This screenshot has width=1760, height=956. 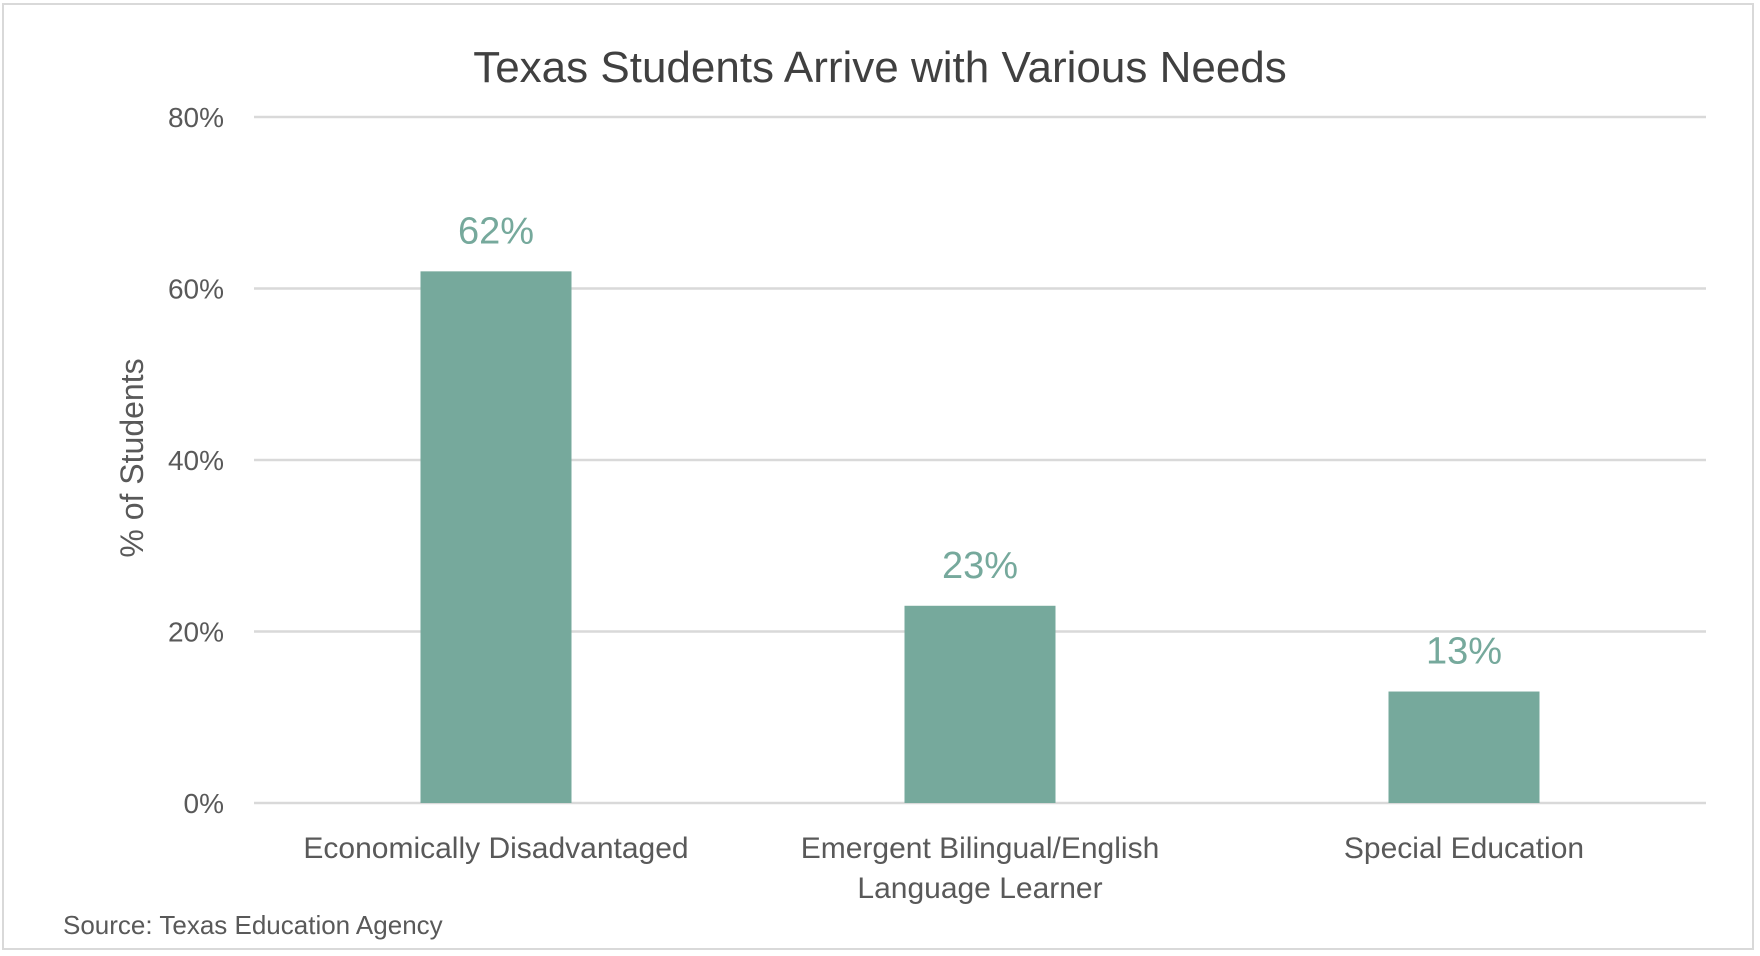 I want to click on y-tick-label: 40%, so click(x=196, y=460).